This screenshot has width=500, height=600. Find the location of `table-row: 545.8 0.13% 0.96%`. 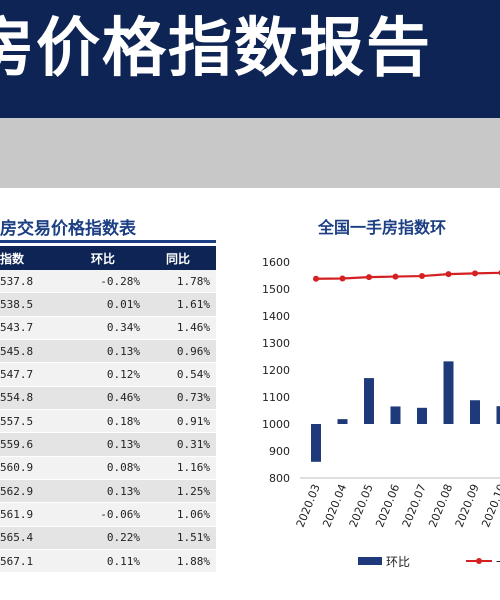

table-row: 545.8 0.13% 0.96% is located at coordinates (108, 351).